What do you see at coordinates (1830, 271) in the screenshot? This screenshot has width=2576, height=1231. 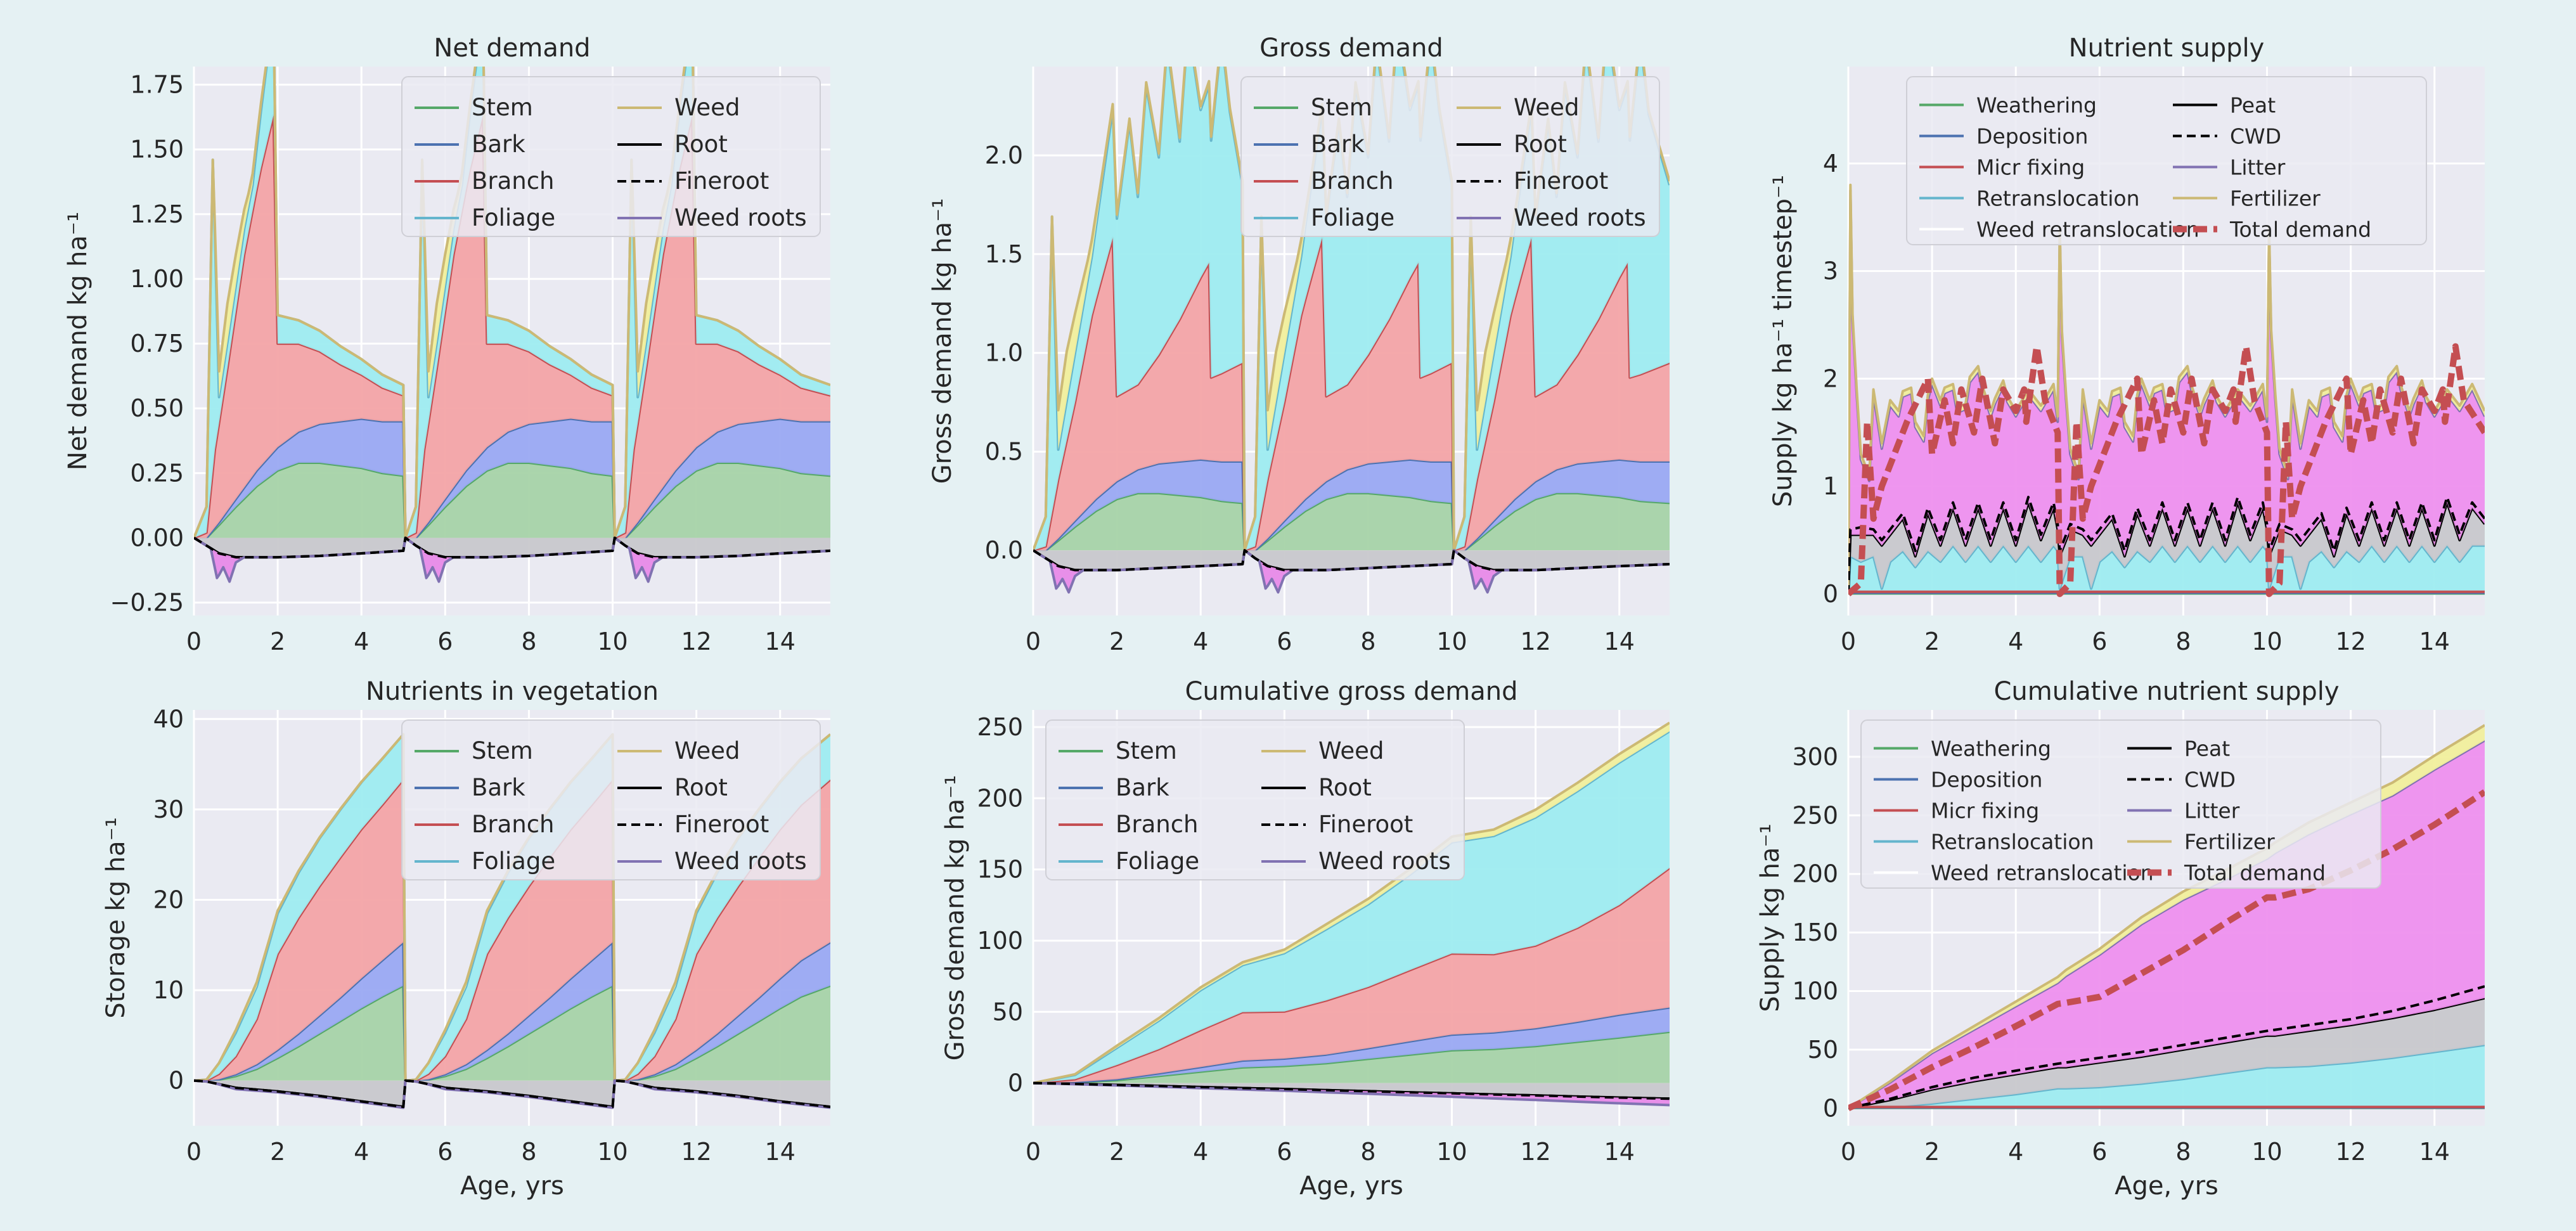 I see `y-tick-label: 3` at bounding box center [1830, 271].